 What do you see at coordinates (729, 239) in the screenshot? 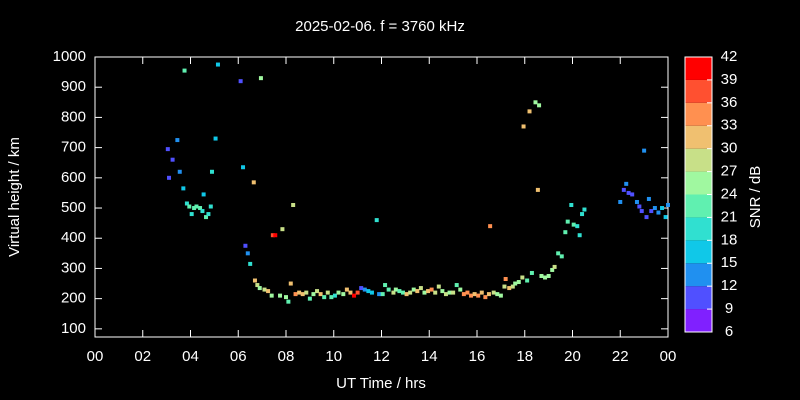
I see `colorbar-tick-label: 18` at bounding box center [729, 239].